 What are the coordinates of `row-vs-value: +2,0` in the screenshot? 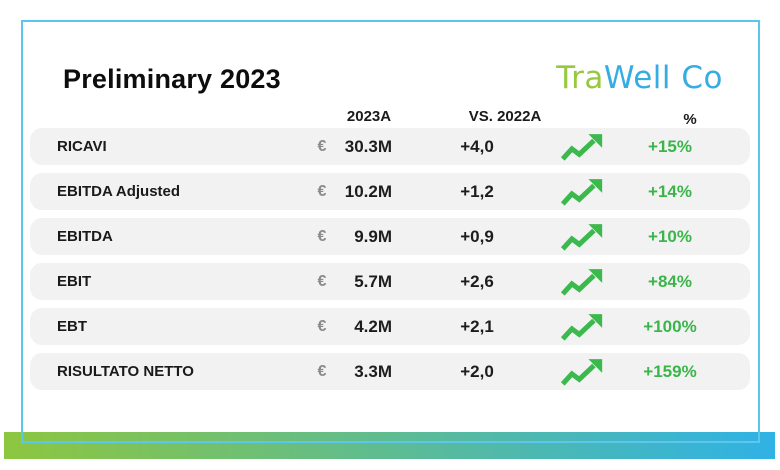 It's located at (477, 371).